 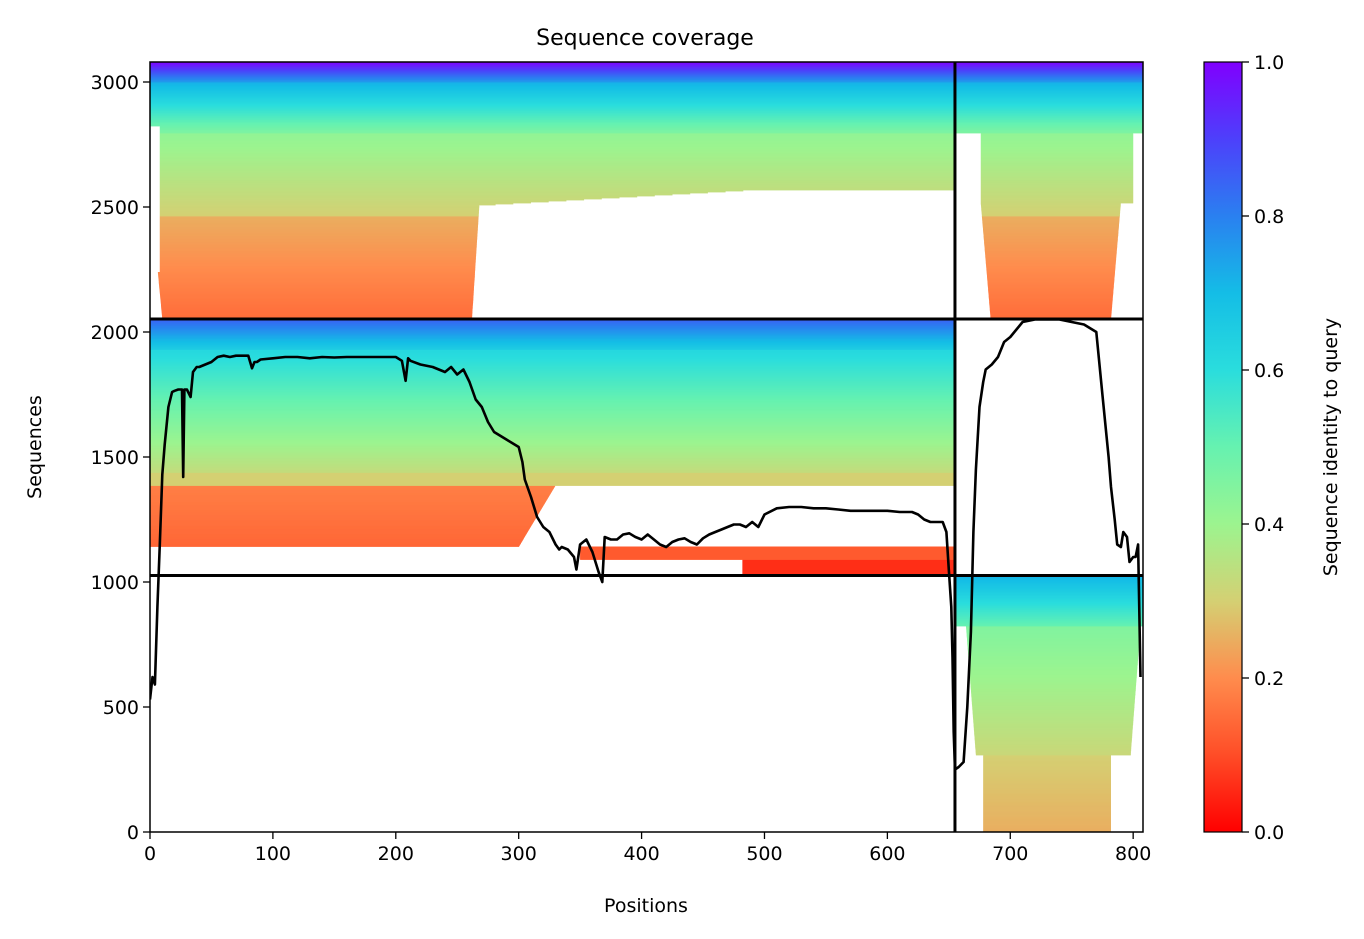 I want to click on x-tick-label: 400, so click(x=641, y=854).